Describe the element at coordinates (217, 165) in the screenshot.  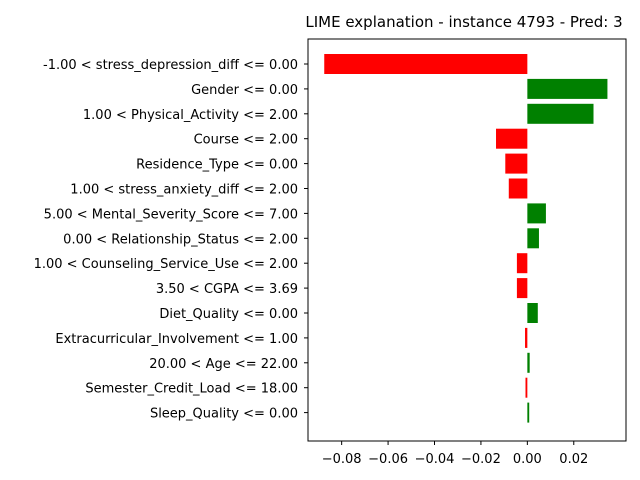
I see `y-tick-label: Residence_Type <= 0.00` at that location.